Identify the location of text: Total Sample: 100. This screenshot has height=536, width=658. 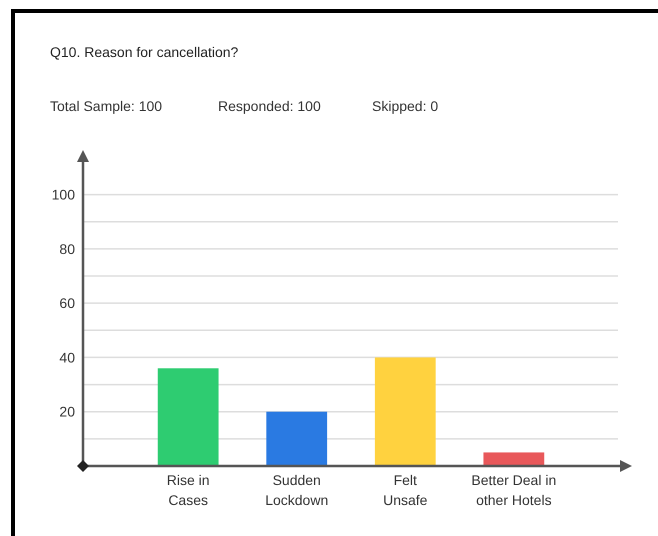
(106, 106).